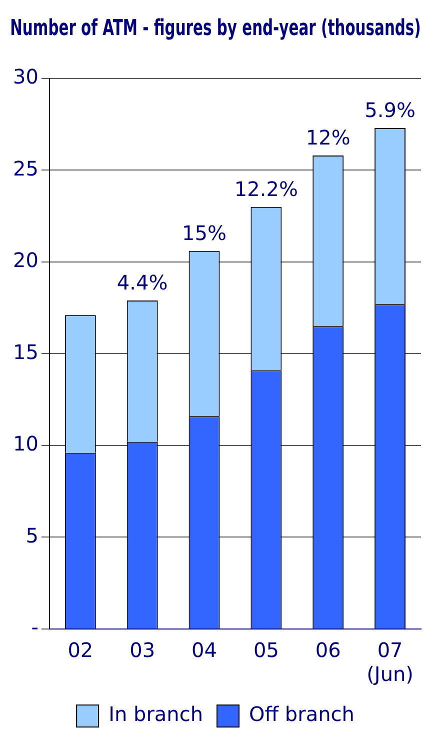  Describe the element at coordinates (390, 110) in the screenshot. I see `annotation: 5.9%` at that location.